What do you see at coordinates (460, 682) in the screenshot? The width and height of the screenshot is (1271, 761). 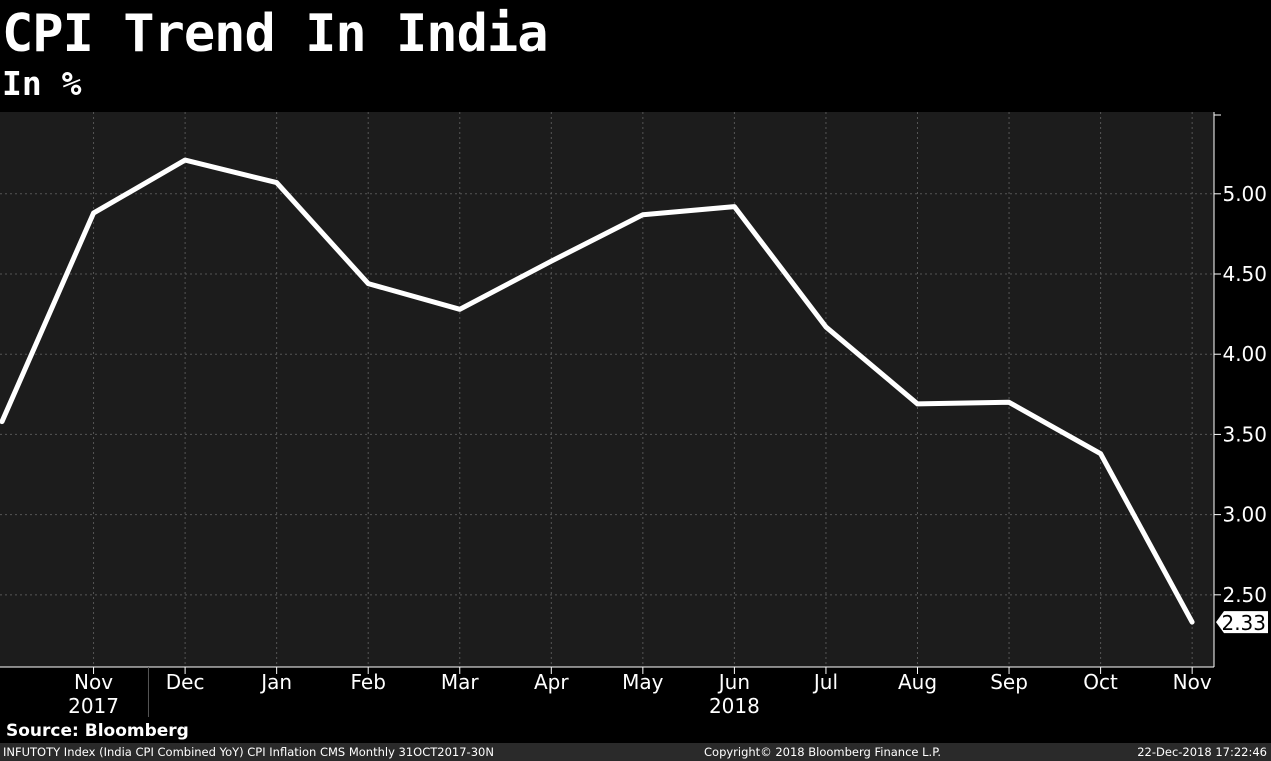 I see `x-tick-label: Mar` at bounding box center [460, 682].